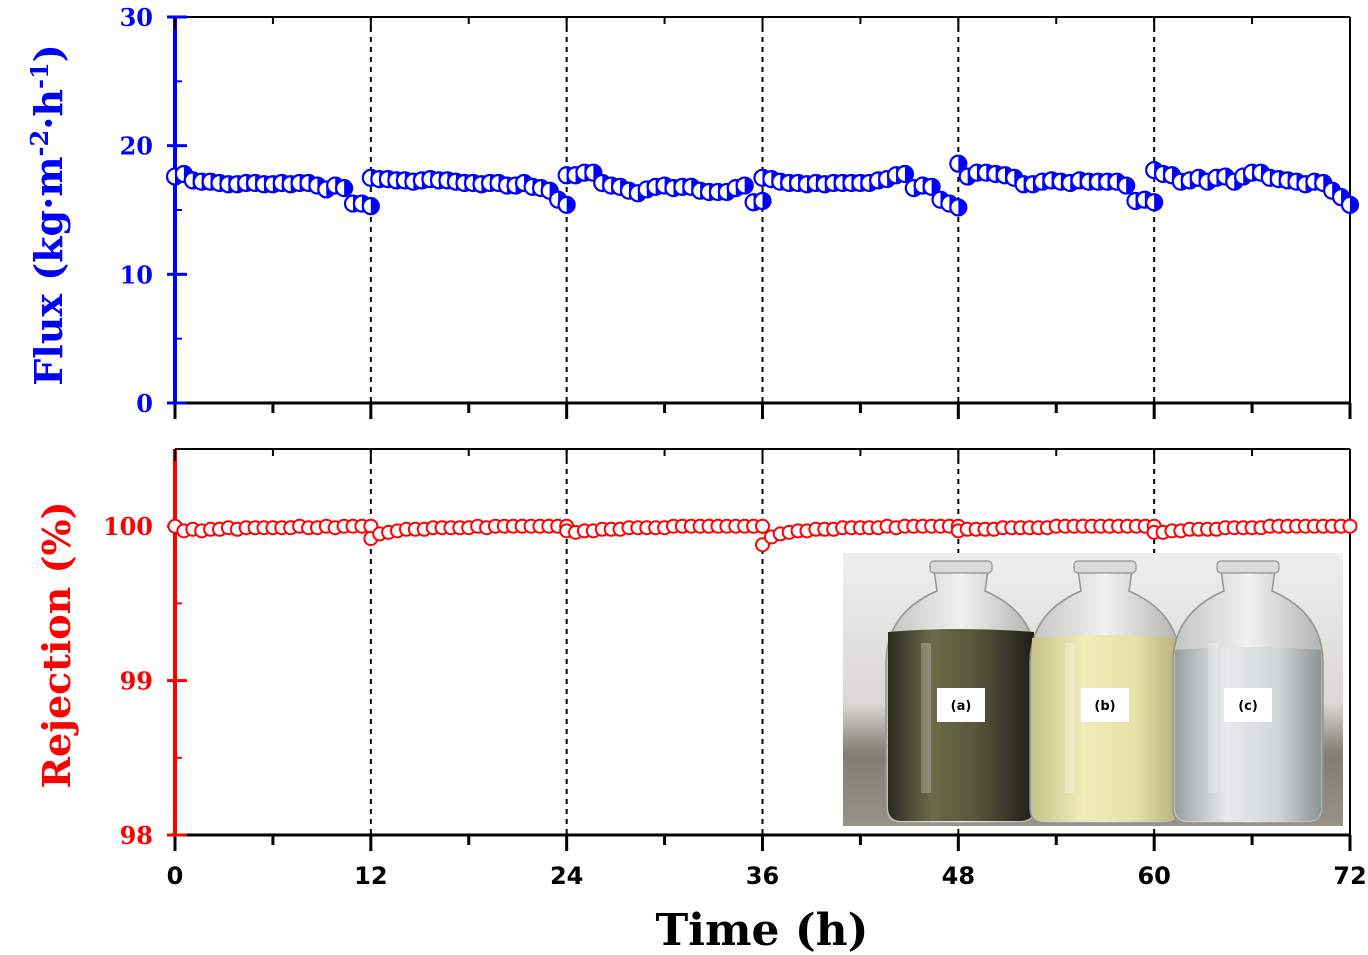 This screenshot has width=1368, height=955. I want to click on x-tick-label: 60, so click(1153, 876).